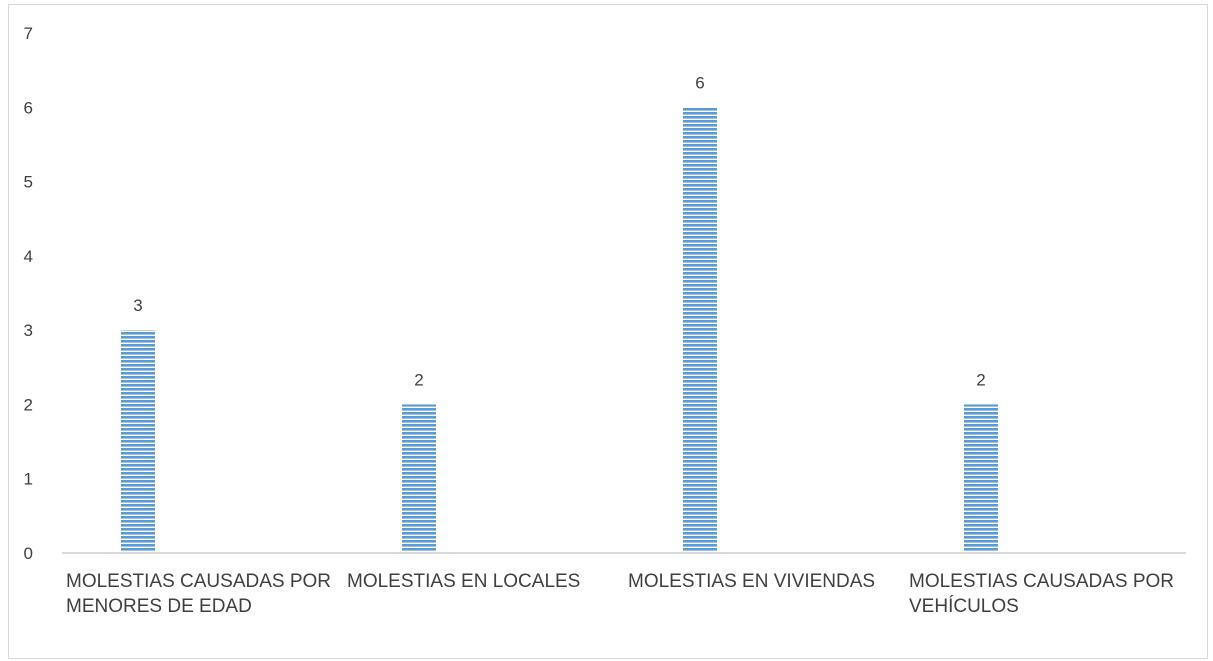 The width and height of the screenshot is (1213, 661). Describe the element at coordinates (28, 33) in the screenshot. I see `y-tick-label: 7` at that location.